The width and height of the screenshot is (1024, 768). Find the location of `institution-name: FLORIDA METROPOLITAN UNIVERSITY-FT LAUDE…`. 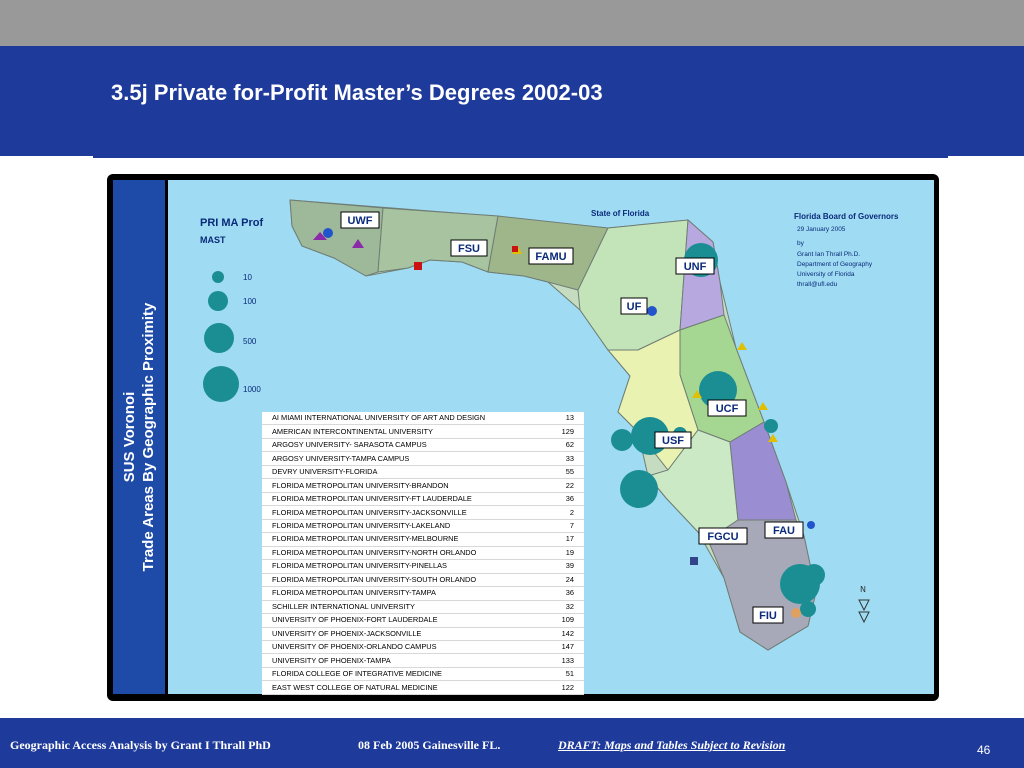

institution-name: FLORIDA METROPOLITAN UNIVERSITY-FT LAUDE… is located at coordinates (398, 499).